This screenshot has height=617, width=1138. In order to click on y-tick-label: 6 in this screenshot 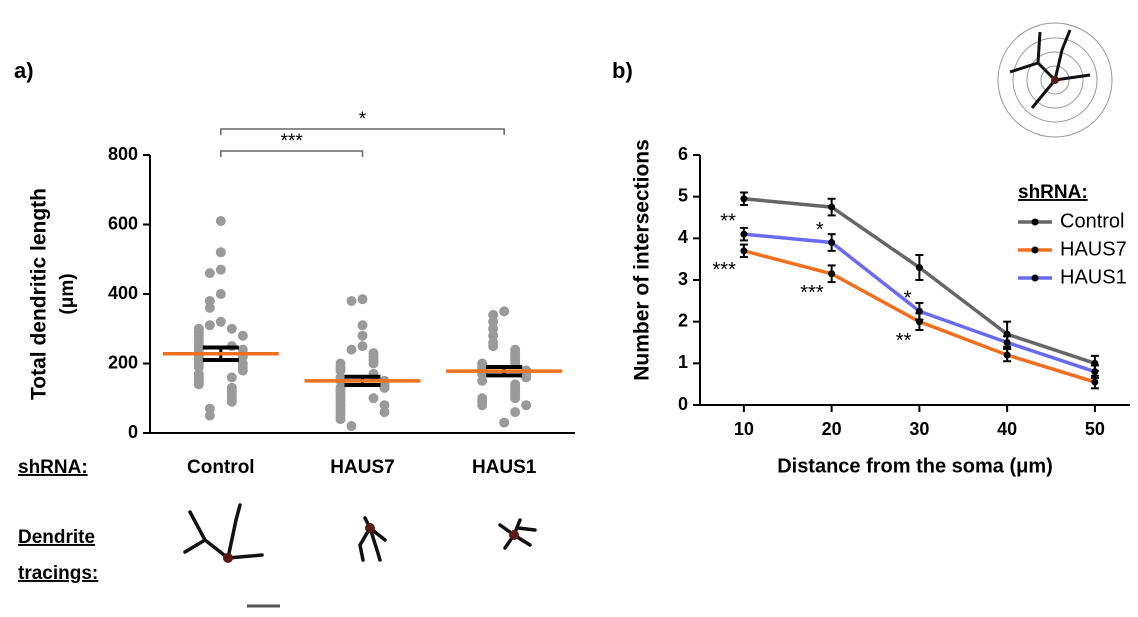, I will do `click(683, 154)`.